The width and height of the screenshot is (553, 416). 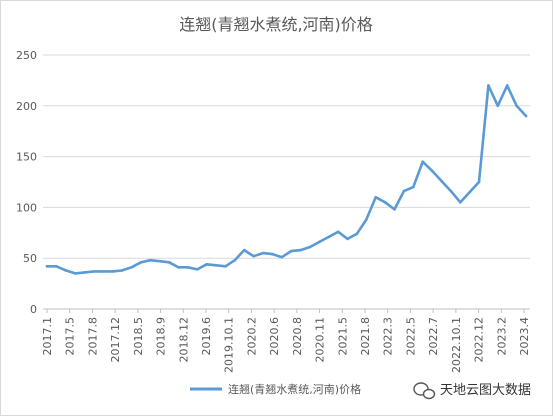 I want to click on y-tick-label: 0, so click(x=33, y=309).